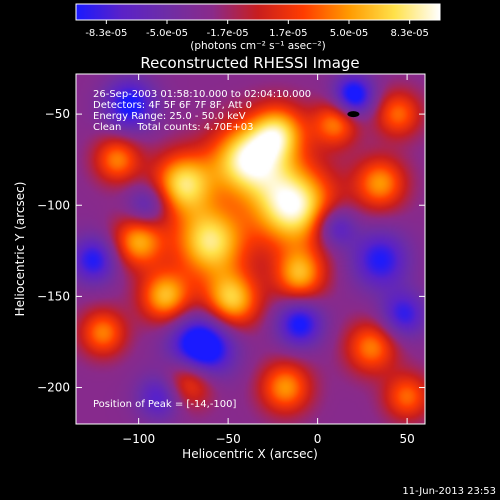  What do you see at coordinates (20, 249) in the screenshot?
I see `y-axis-label: Heliocentric Y (arcsec)` at bounding box center [20, 249].